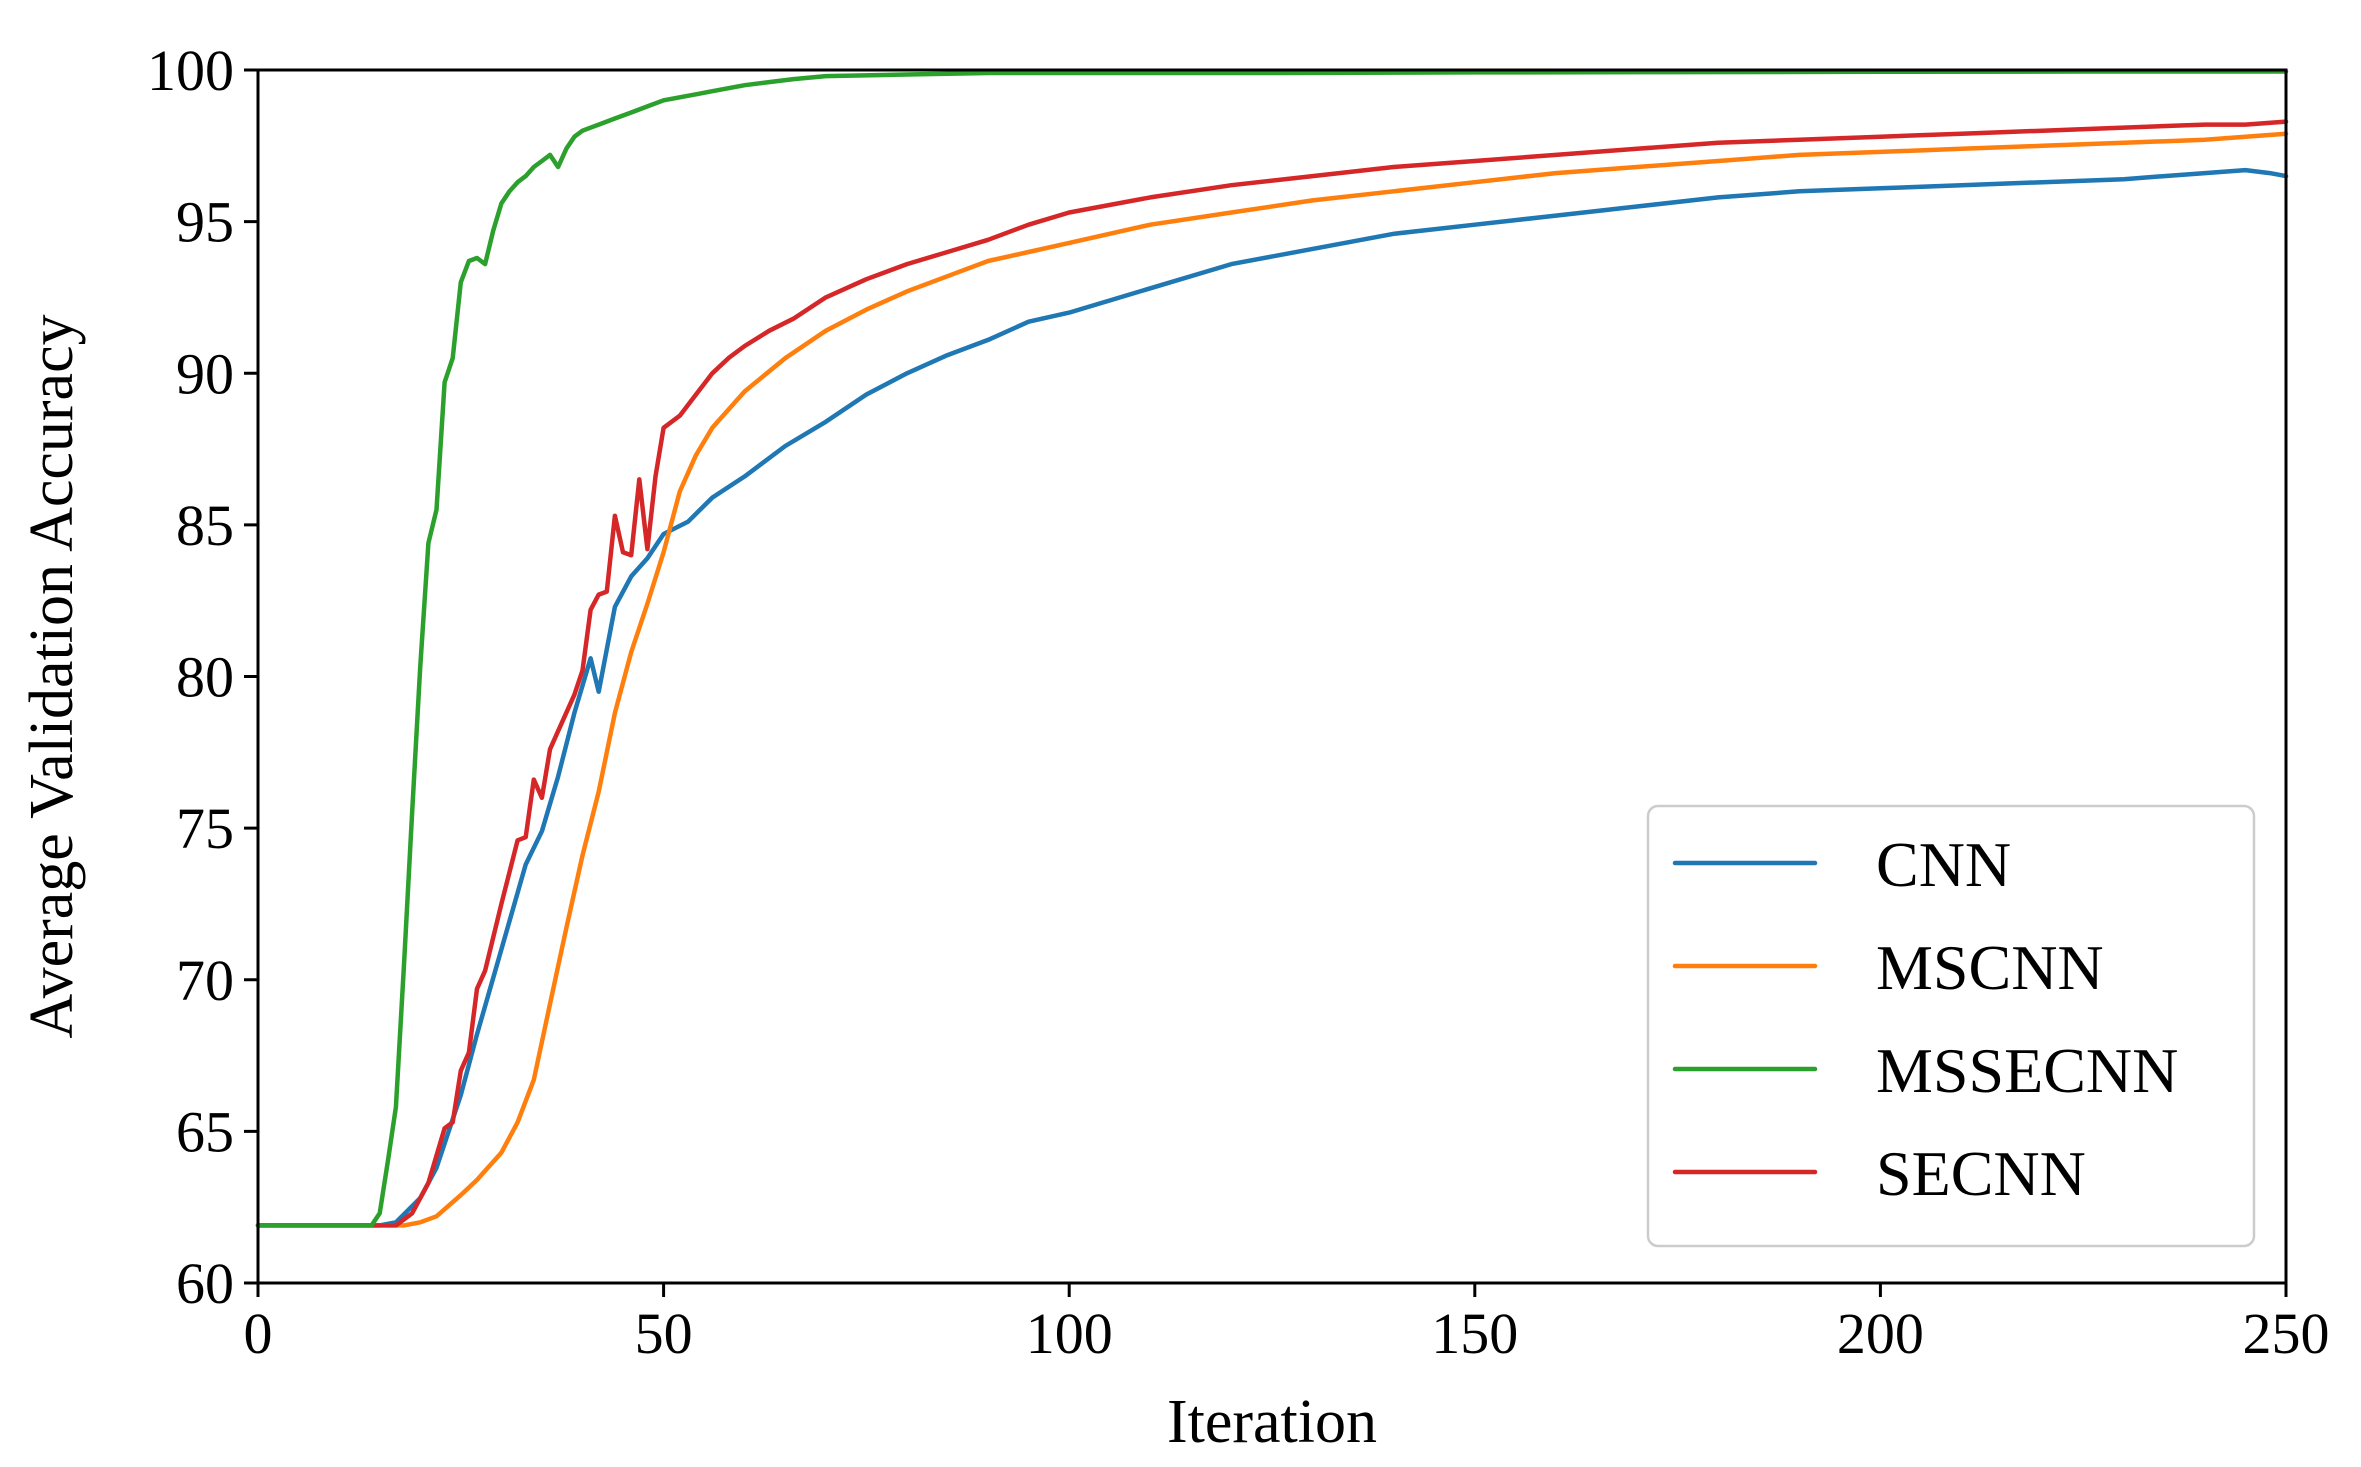 This screenshot has width=2361, height=1467. Describe the element at coordinates (1990, 967) in the screenshot. I see `legend-label-mscnn: MSCNN` at that location.